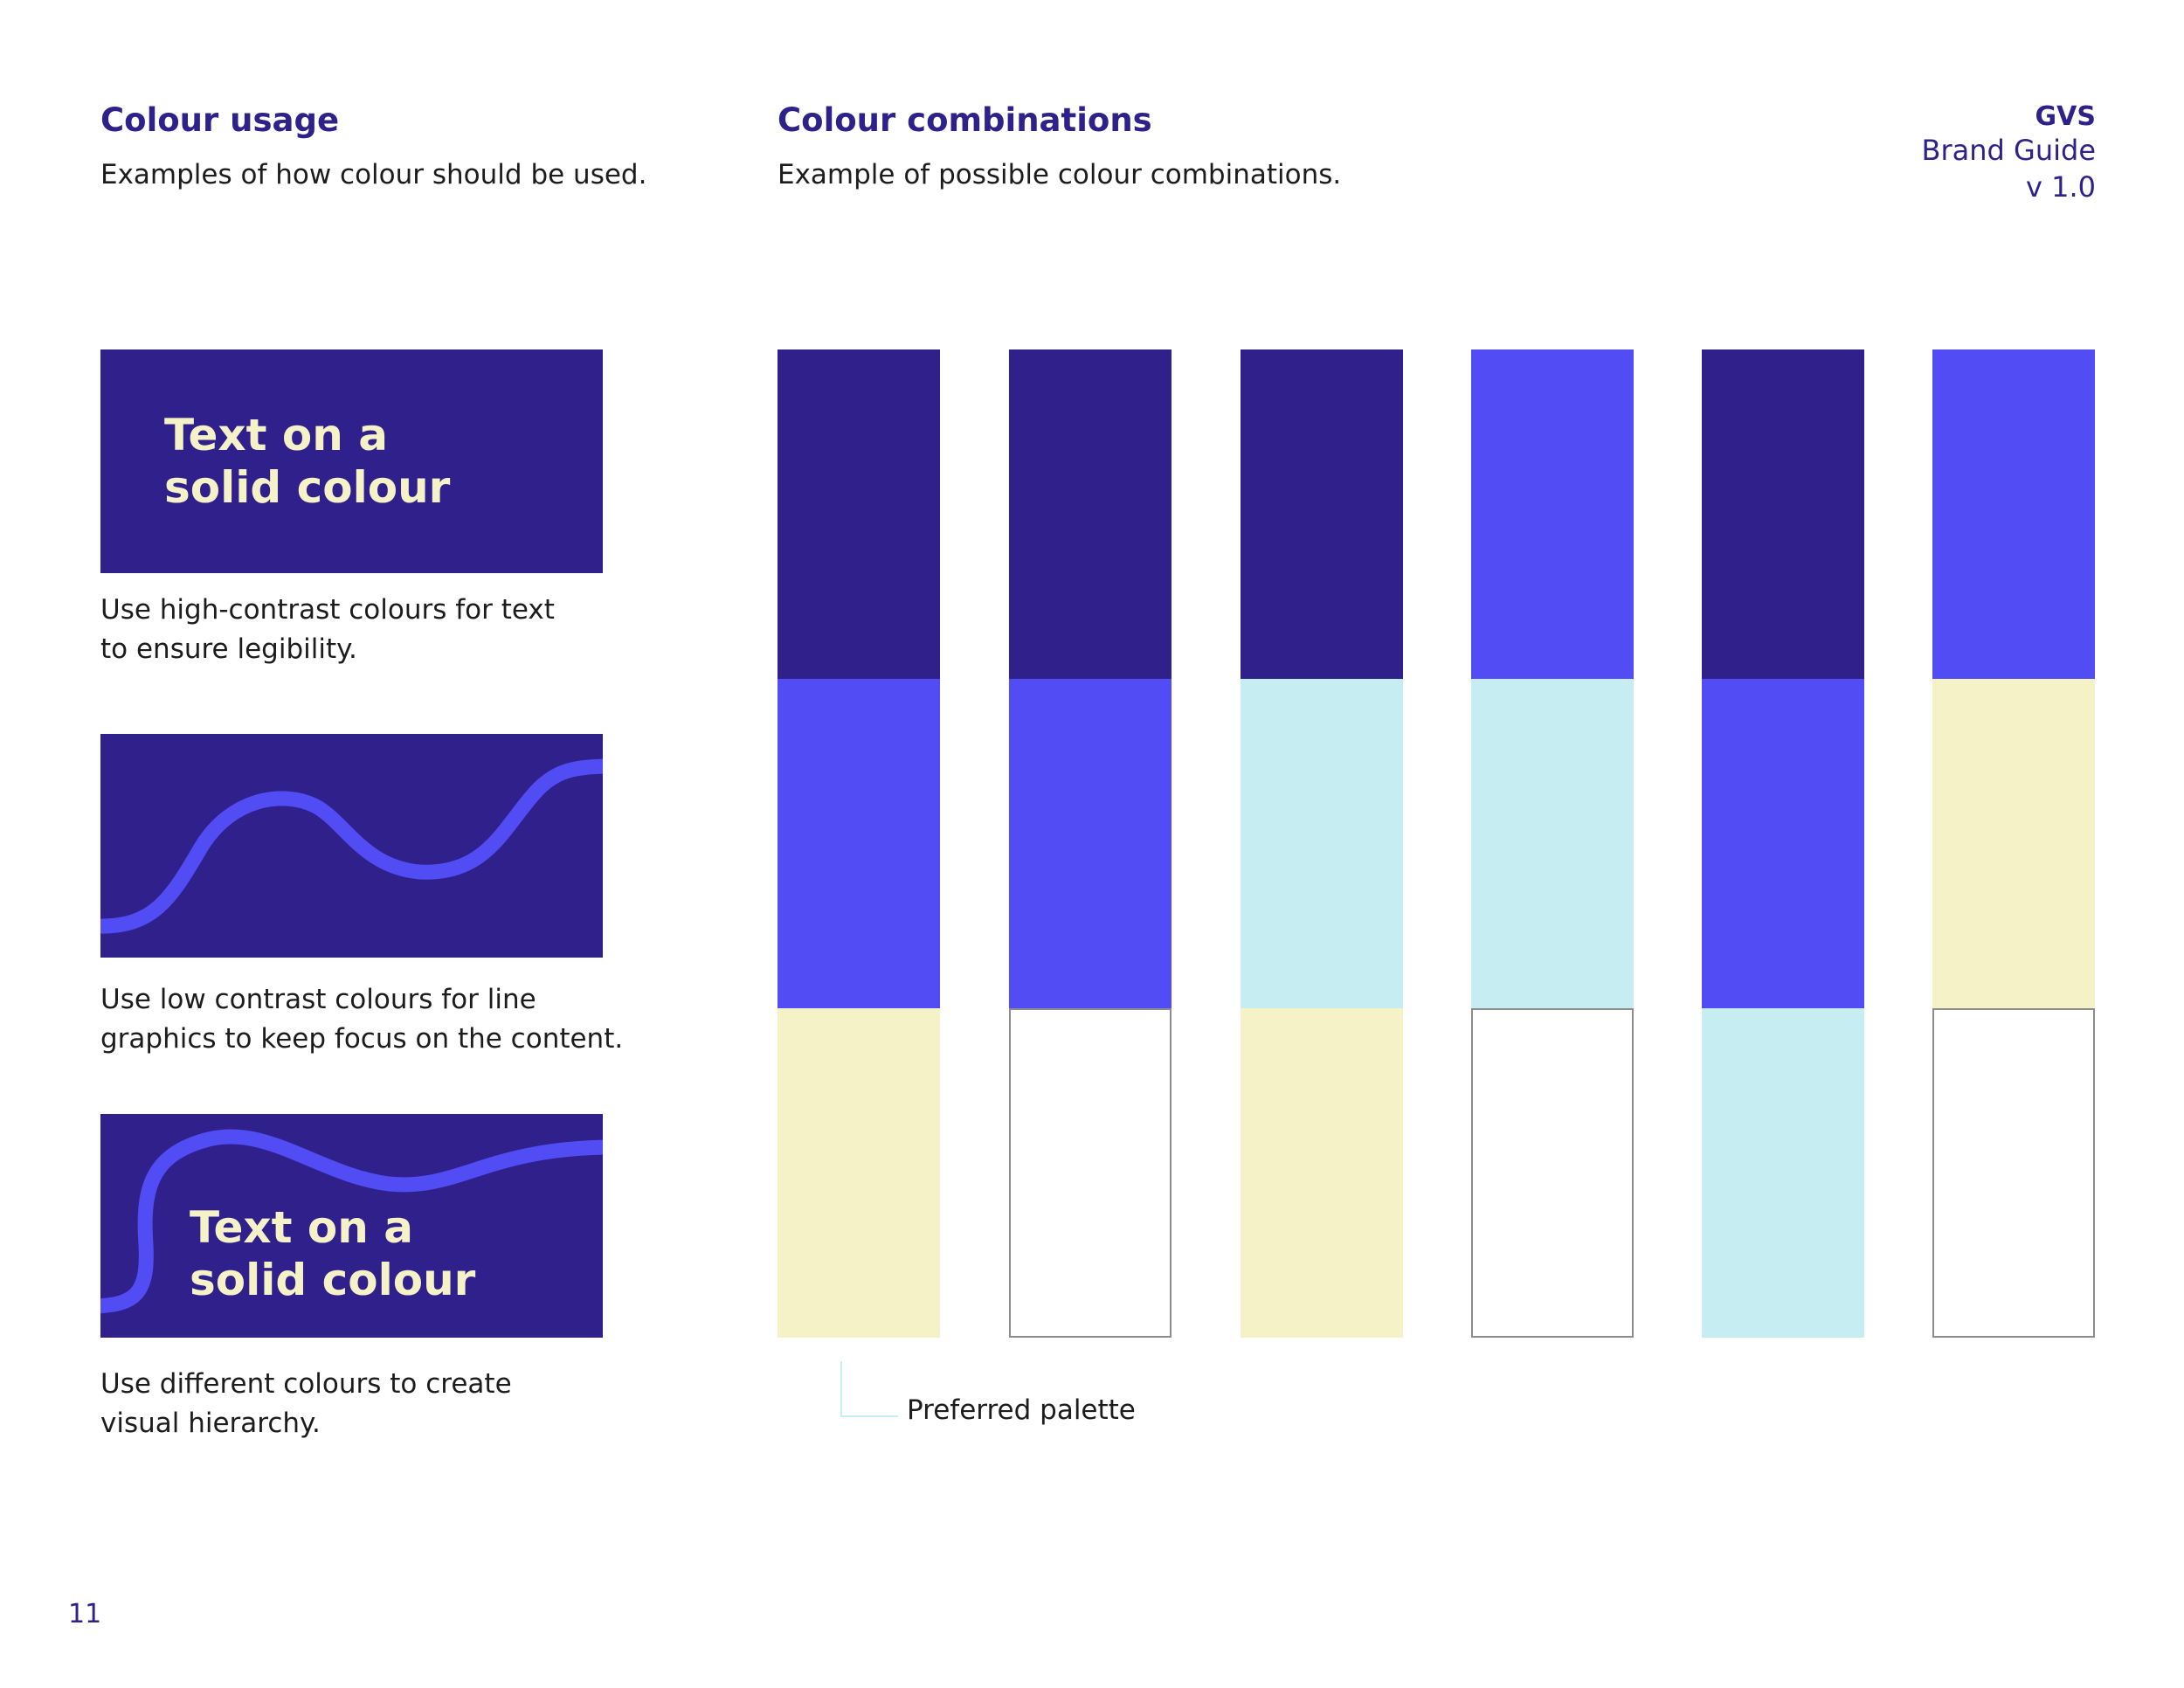  Describe the element at coordinates (965, 120) in the screenshot. I see `colour-combinations-title: Colour combinations` at that location.